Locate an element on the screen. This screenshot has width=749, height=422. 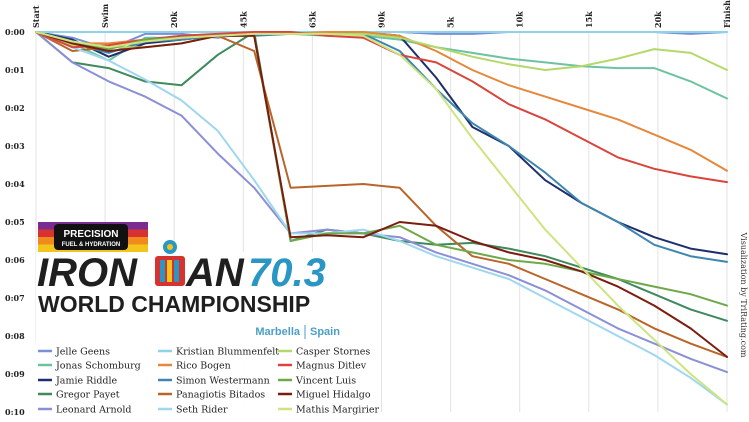
x-tick-label: 10k is located at coordinates (520, 19).